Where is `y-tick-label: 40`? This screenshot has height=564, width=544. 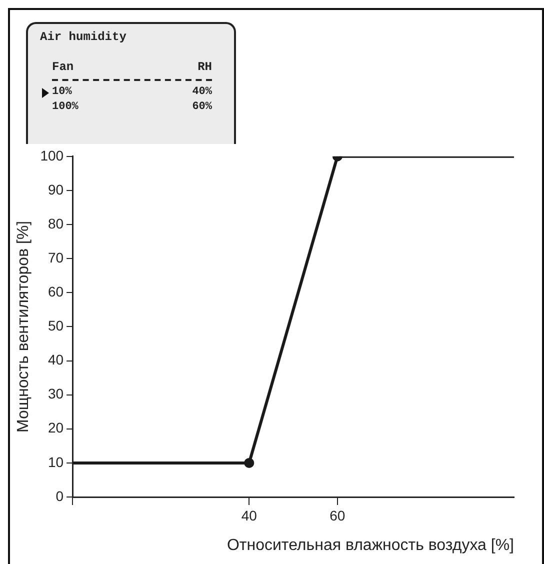
y-tick-label: 40 is located at coordinates (56, 360).